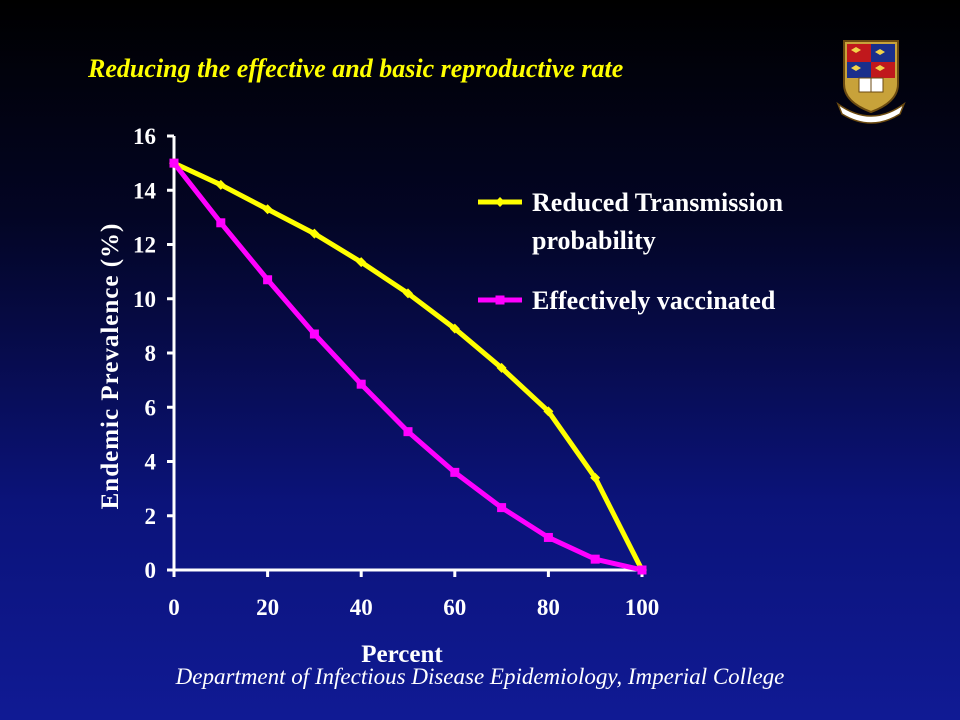  What do you see at coordinates (151, 570) in the screenshot?
I see `y-tick-label: 0` at bounding box center [151, 570].